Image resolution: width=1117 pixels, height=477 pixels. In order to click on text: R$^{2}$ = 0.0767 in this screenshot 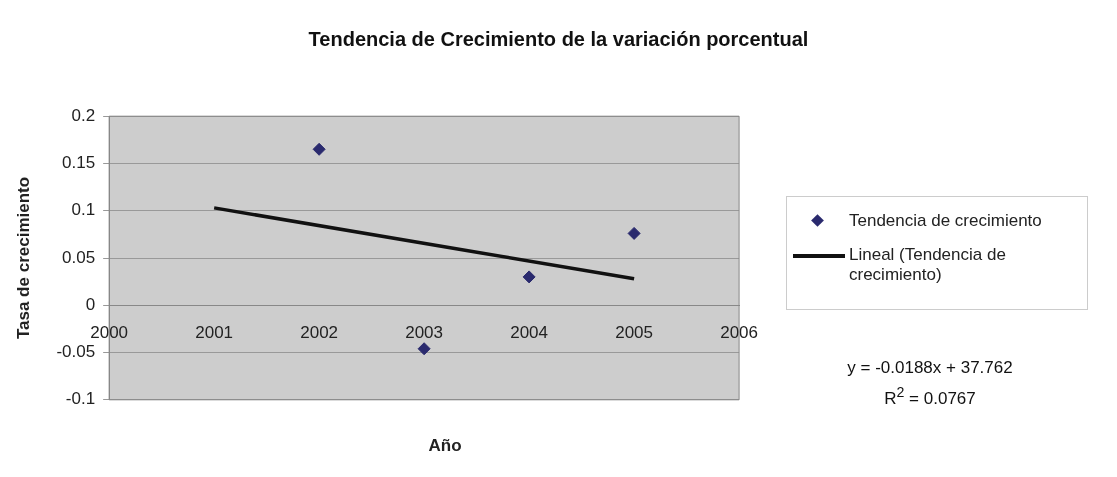, I will do `click(930, 396)`.